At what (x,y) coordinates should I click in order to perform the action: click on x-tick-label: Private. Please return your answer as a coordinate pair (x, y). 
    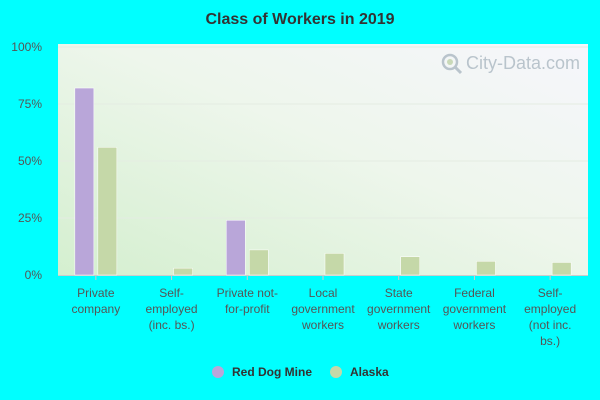
    Looking at the image, I should click on (96, 293).